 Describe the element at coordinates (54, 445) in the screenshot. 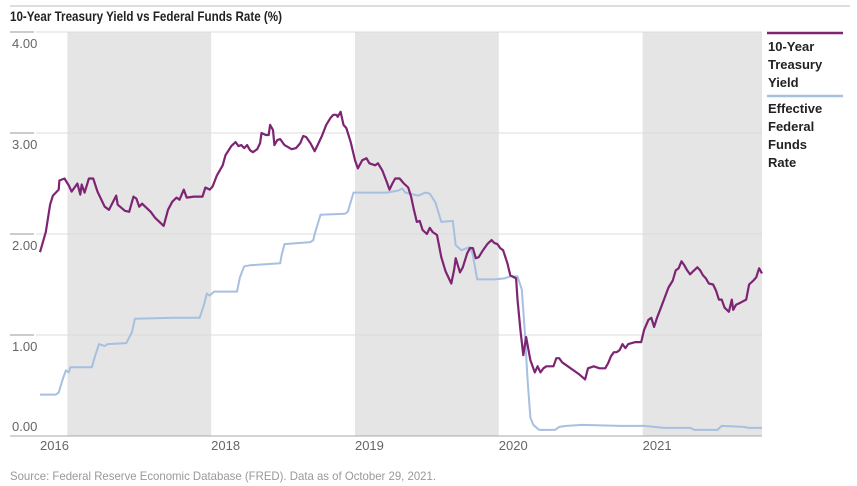

I see `x-tick-label: 2016` at that location.